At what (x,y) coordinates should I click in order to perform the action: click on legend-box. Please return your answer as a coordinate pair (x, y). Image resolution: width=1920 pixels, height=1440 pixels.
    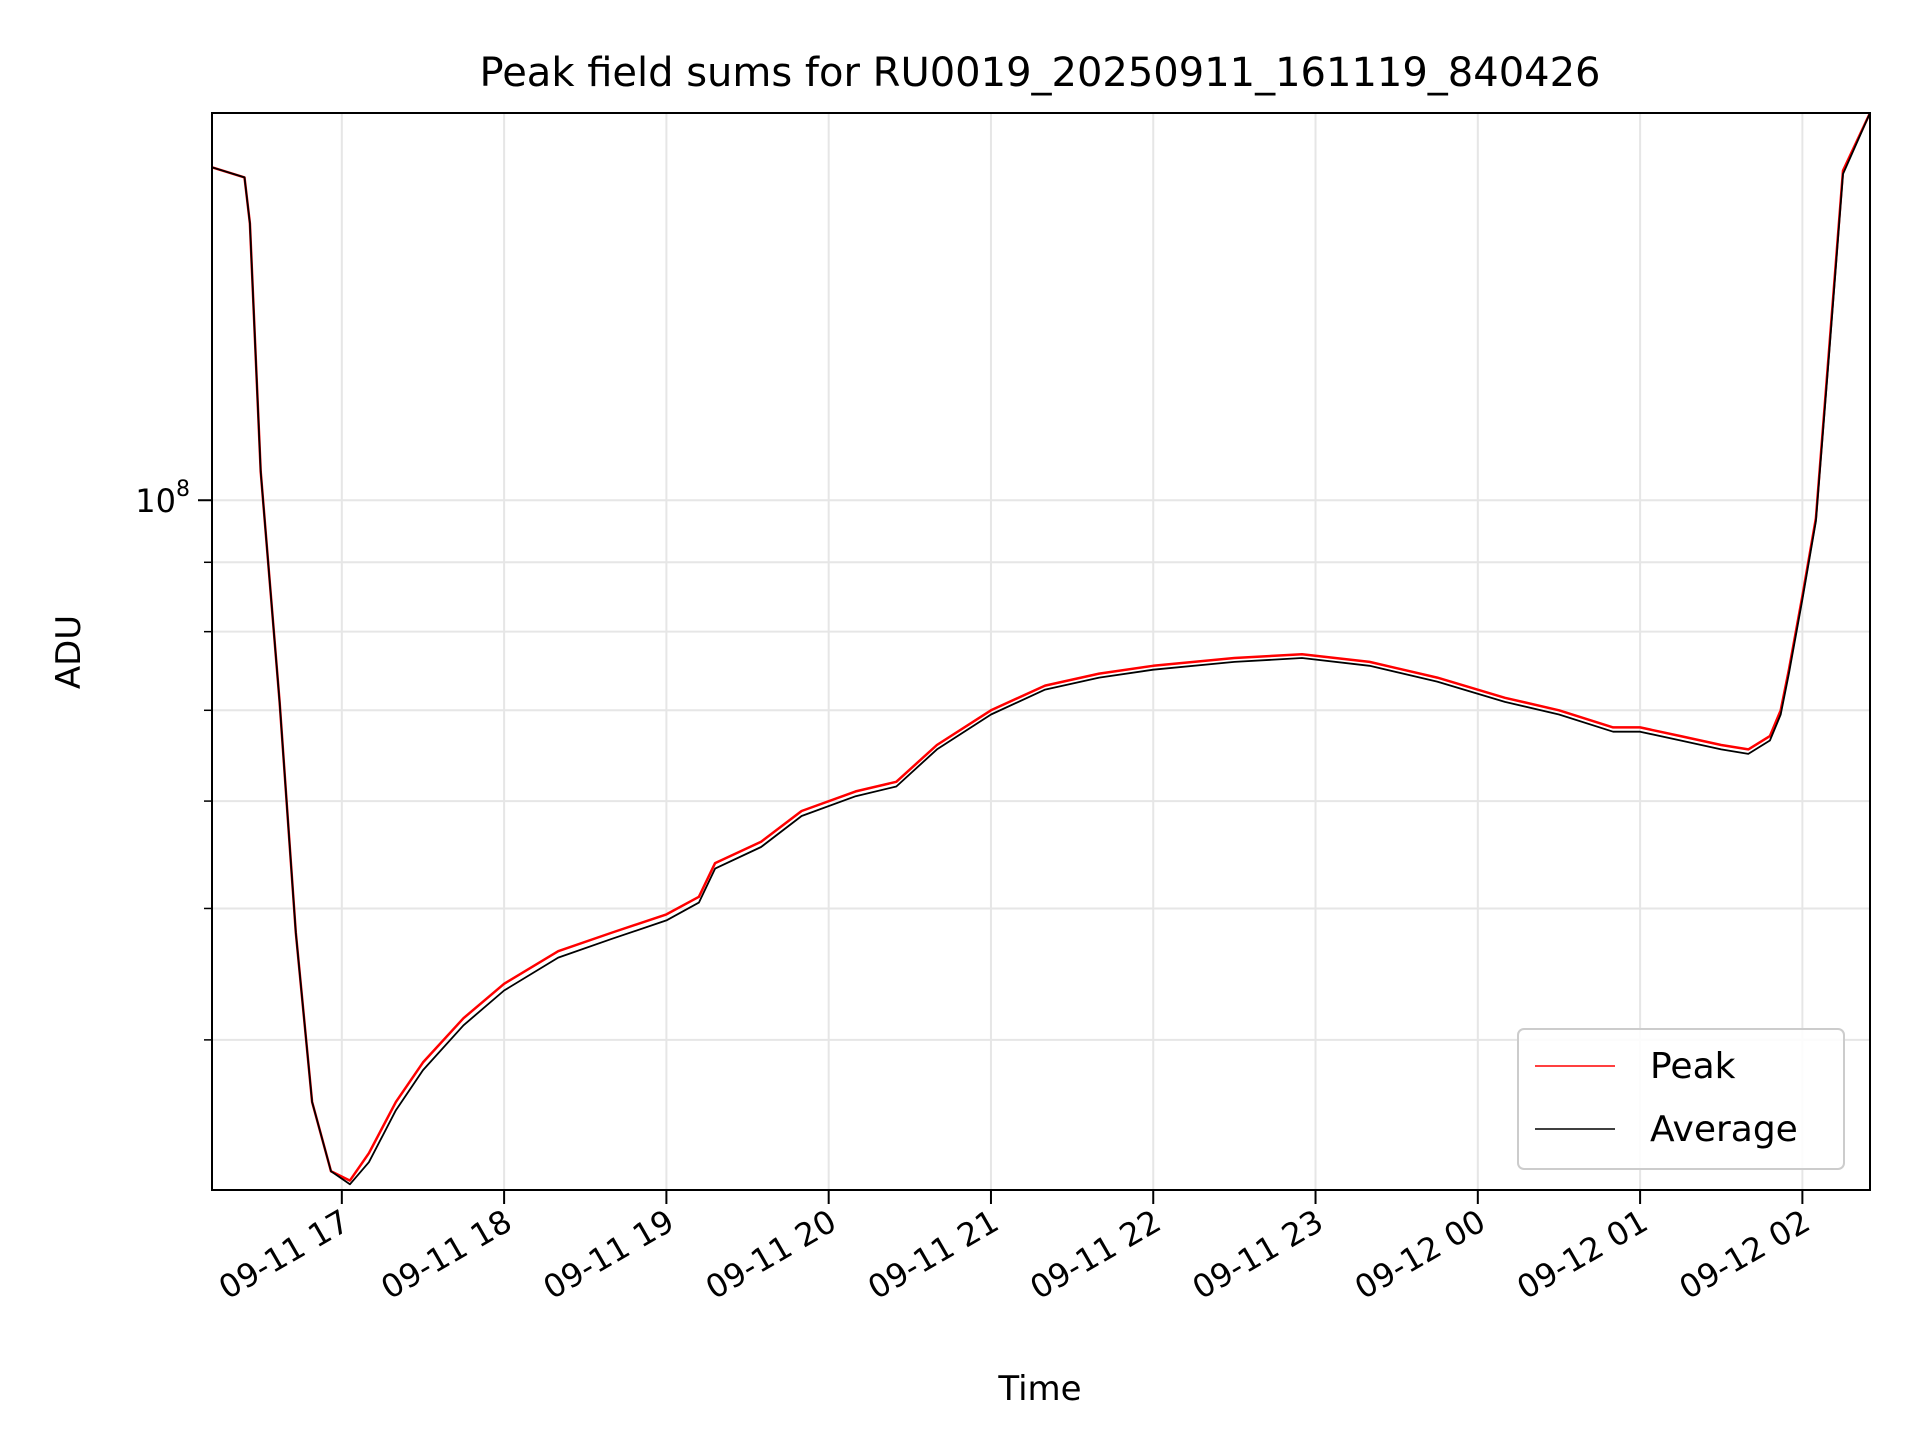
    Looking at the image, I should click on (1681, 1099).